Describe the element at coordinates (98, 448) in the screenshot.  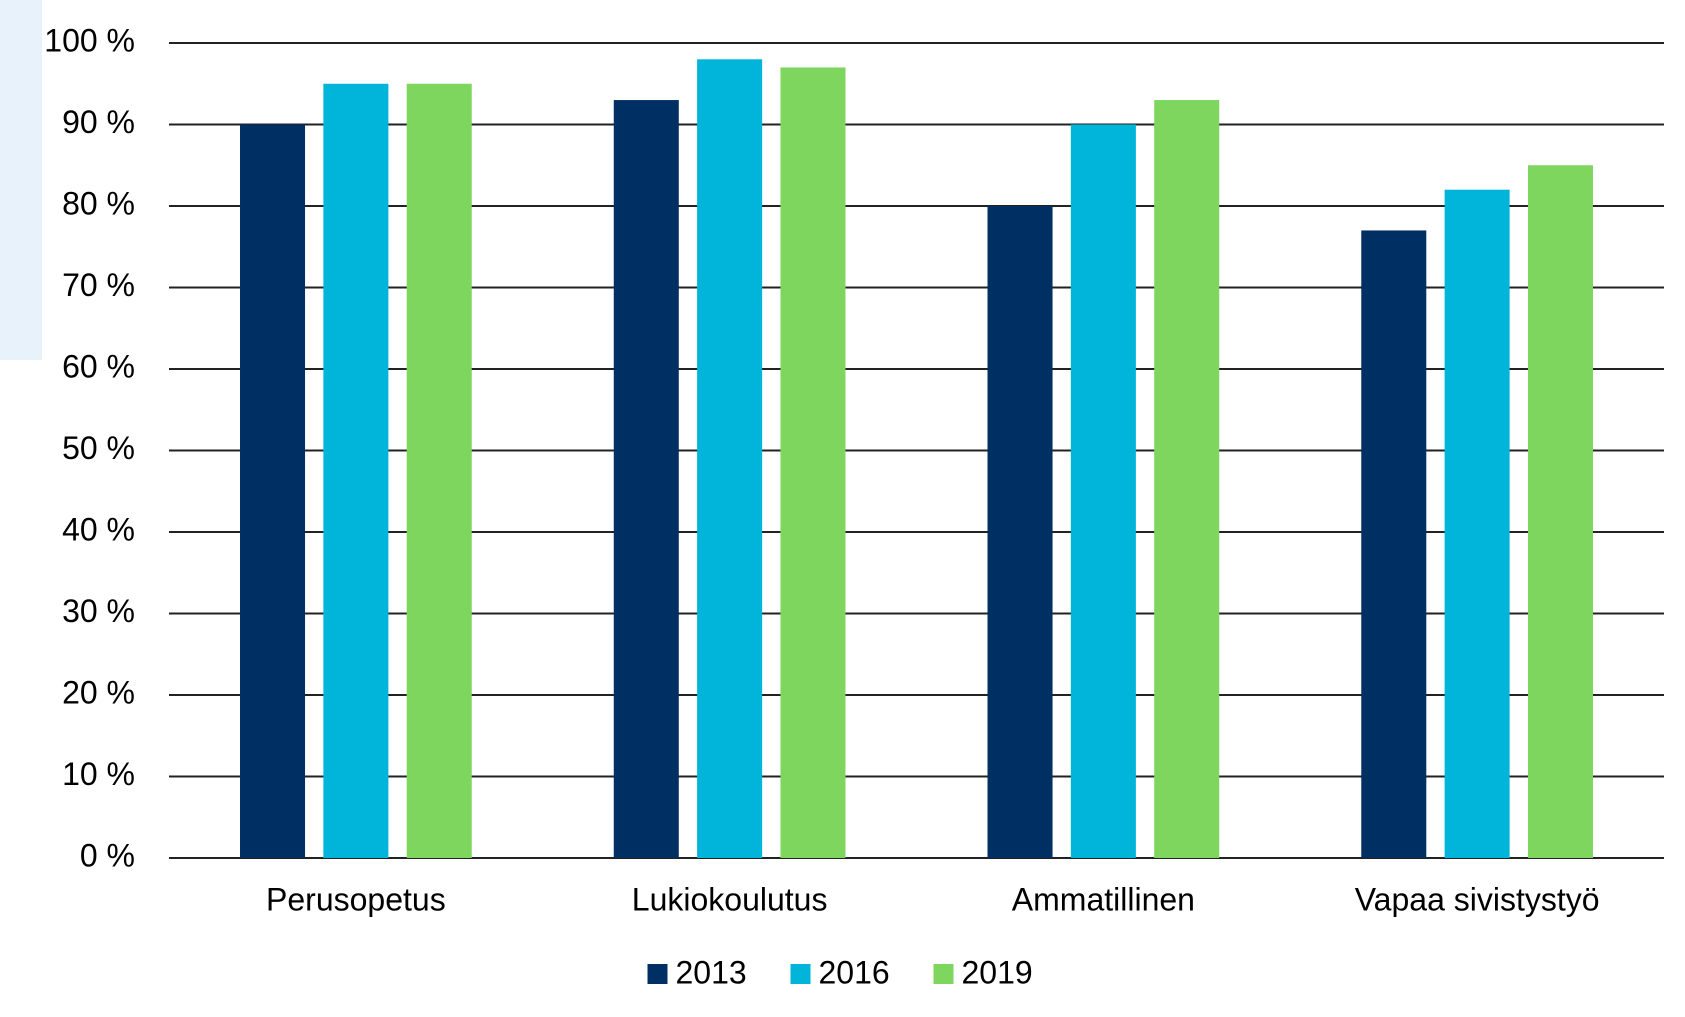
I see `y-tick-label: 50 %` at that location.